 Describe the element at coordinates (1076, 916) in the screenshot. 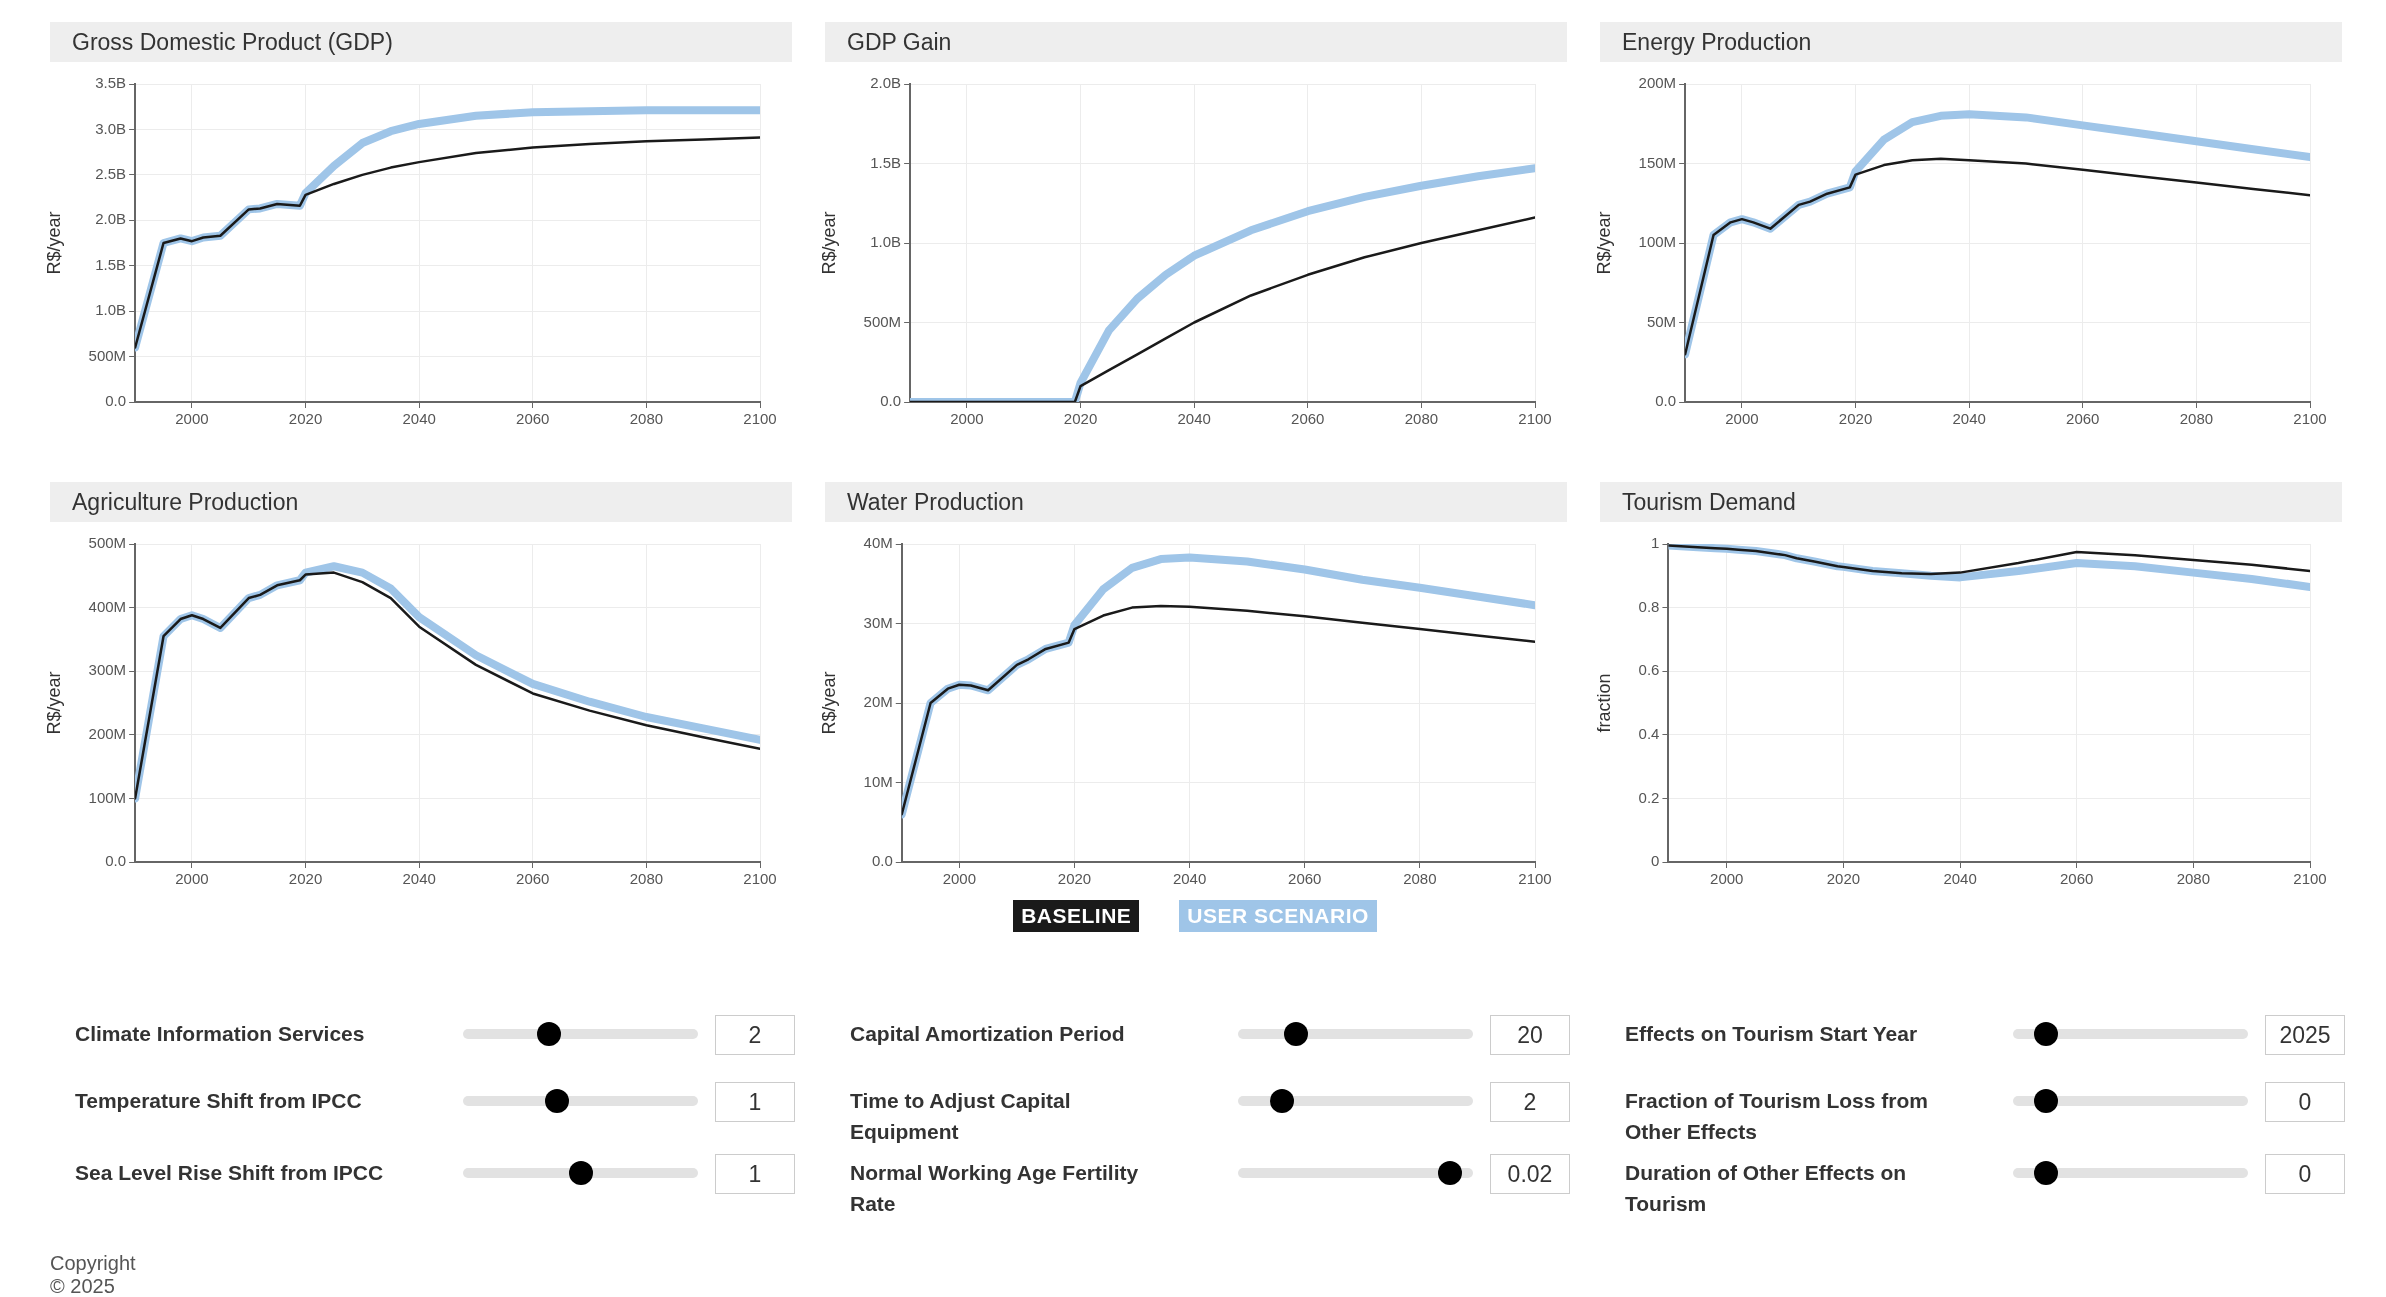

I see `text: BASELINE` at that location.